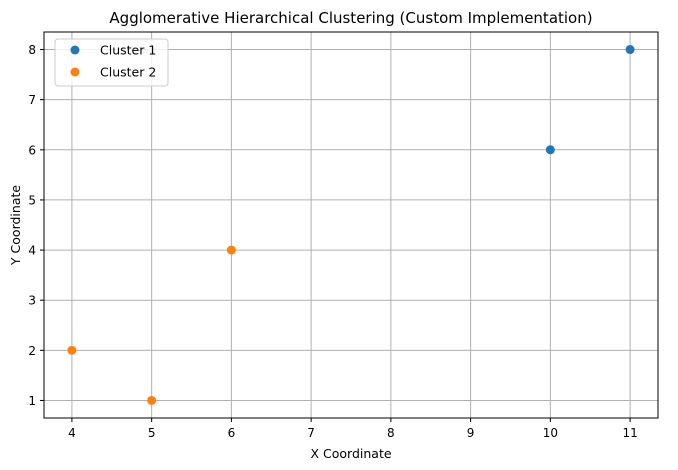  Describe the element at coordinates (471, 433) in the screenshot. I see `x-tick-label: 9` at that location.